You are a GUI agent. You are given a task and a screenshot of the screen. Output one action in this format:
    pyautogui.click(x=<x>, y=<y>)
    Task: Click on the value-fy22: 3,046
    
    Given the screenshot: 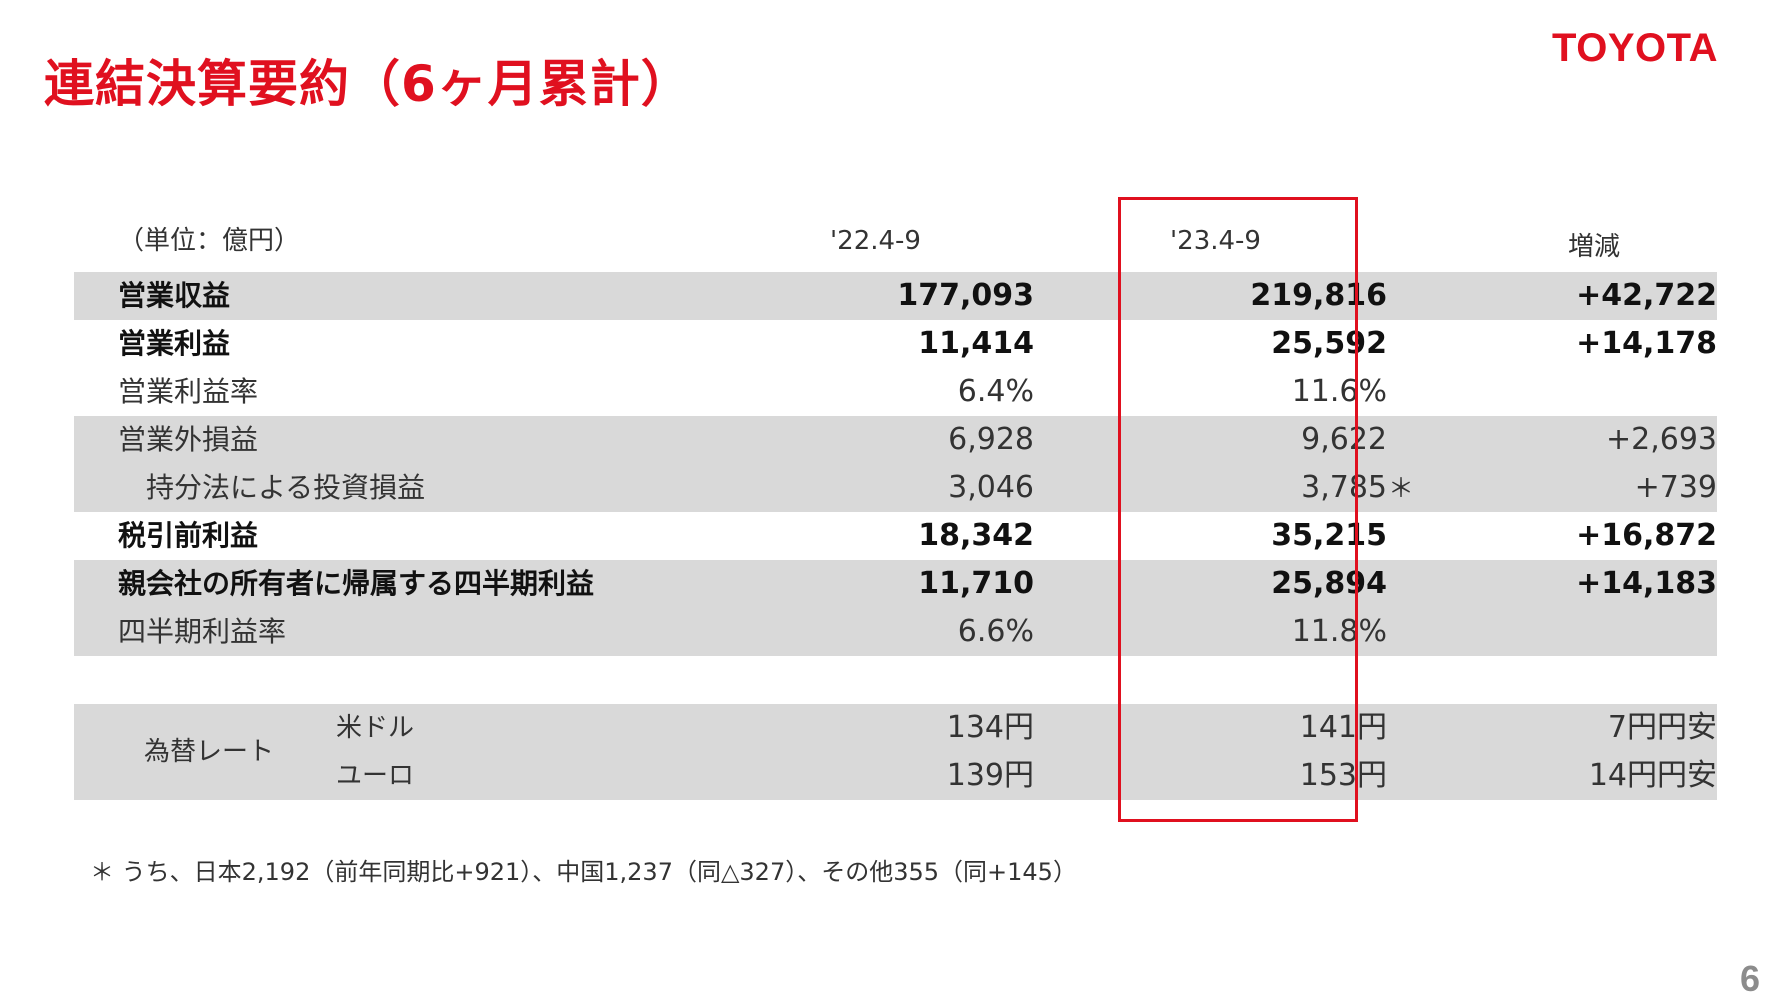 What is the action you would take?
    pyautogui.click(x=991, y=487)
    